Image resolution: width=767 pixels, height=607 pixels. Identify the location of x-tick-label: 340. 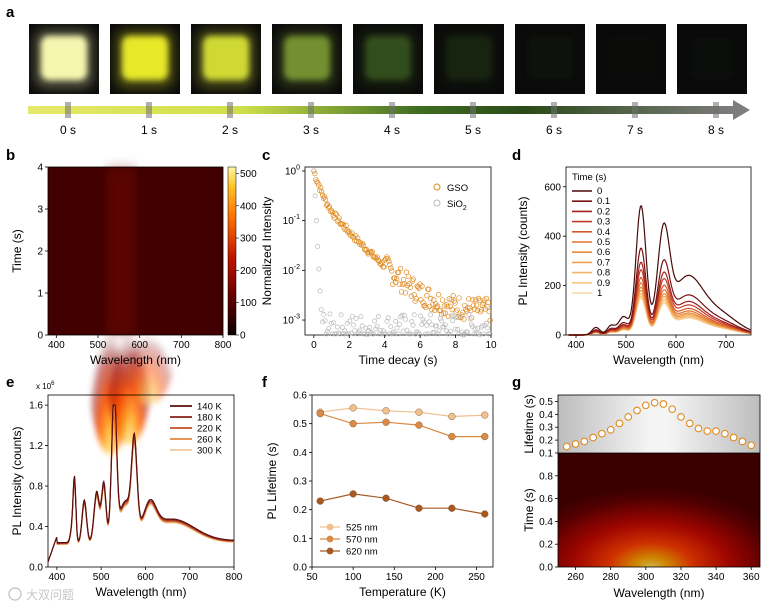
(716, 577).